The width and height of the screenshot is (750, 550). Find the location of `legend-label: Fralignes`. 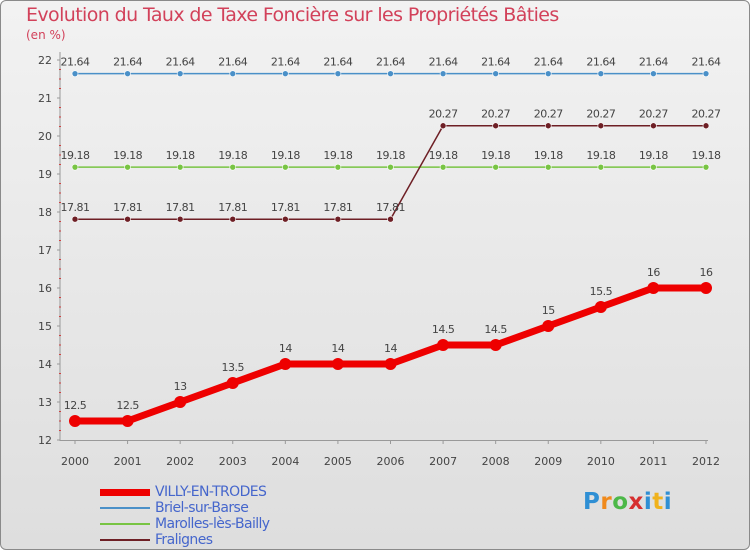

legend-label: Fralignes is located at coordinates (184, 540).